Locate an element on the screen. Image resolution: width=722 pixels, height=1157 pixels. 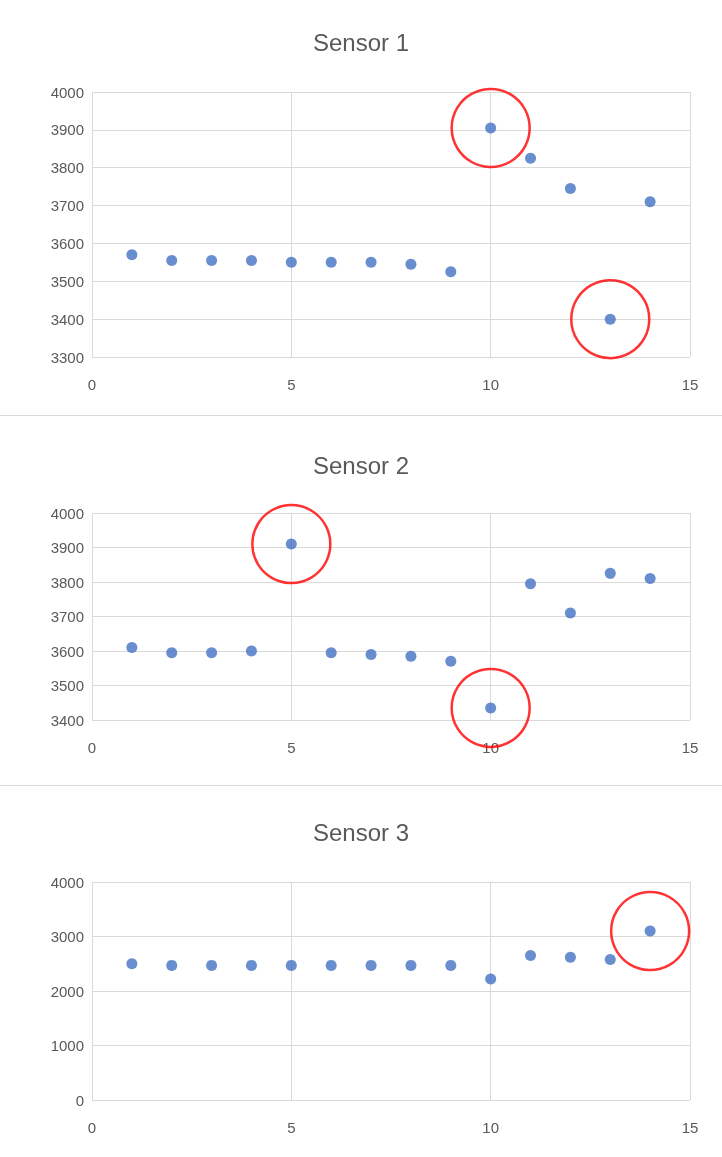
y-tick-label: 1000 is located at coordinates (67, 1045).